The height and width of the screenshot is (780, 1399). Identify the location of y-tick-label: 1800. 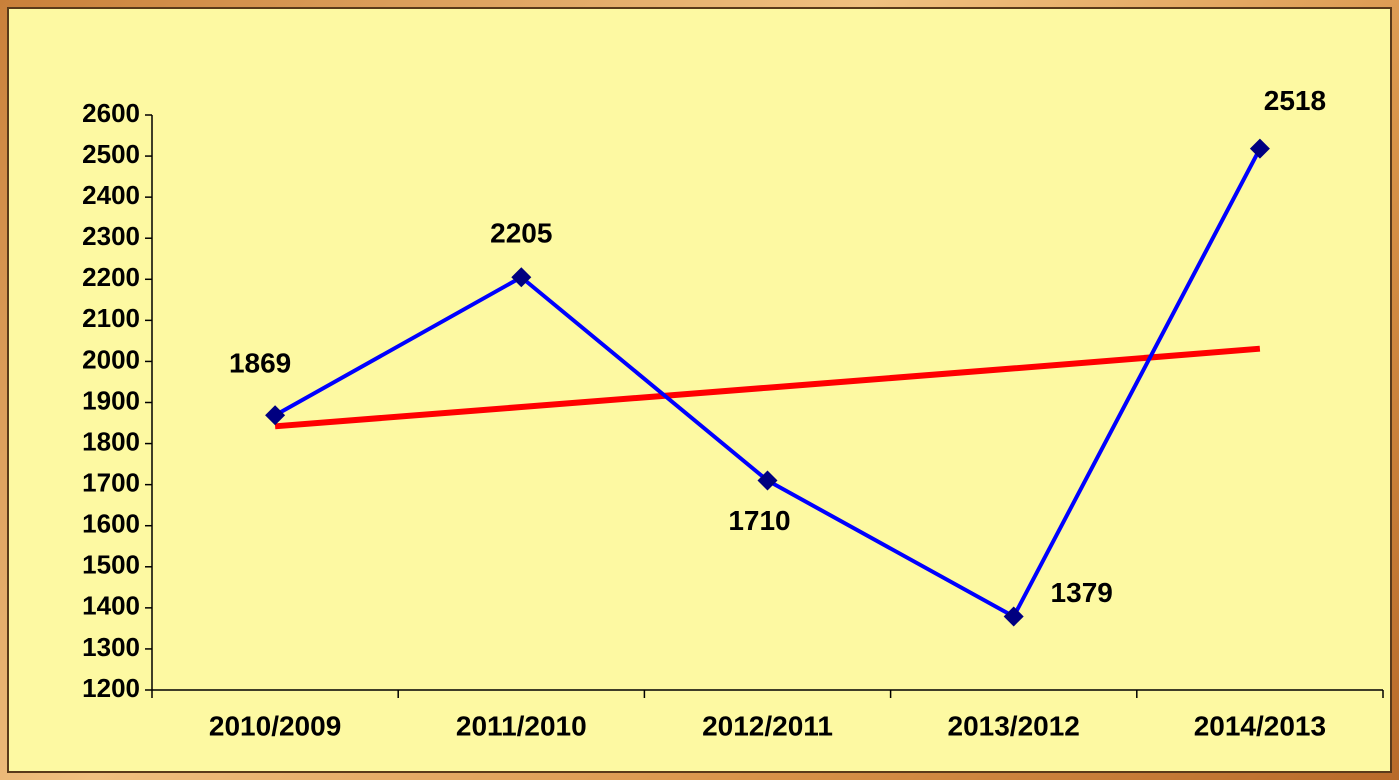
(111, 441).